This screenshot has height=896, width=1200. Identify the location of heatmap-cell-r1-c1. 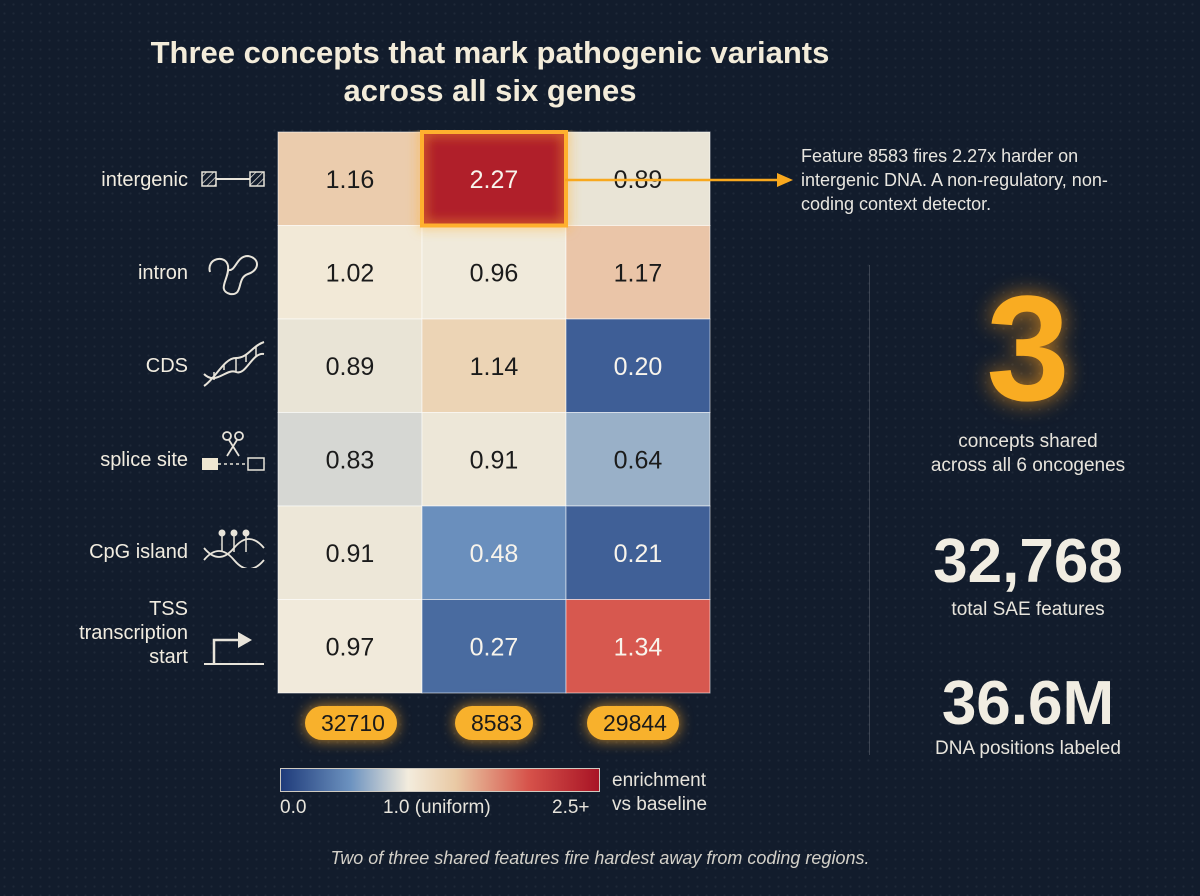
(494, 272).